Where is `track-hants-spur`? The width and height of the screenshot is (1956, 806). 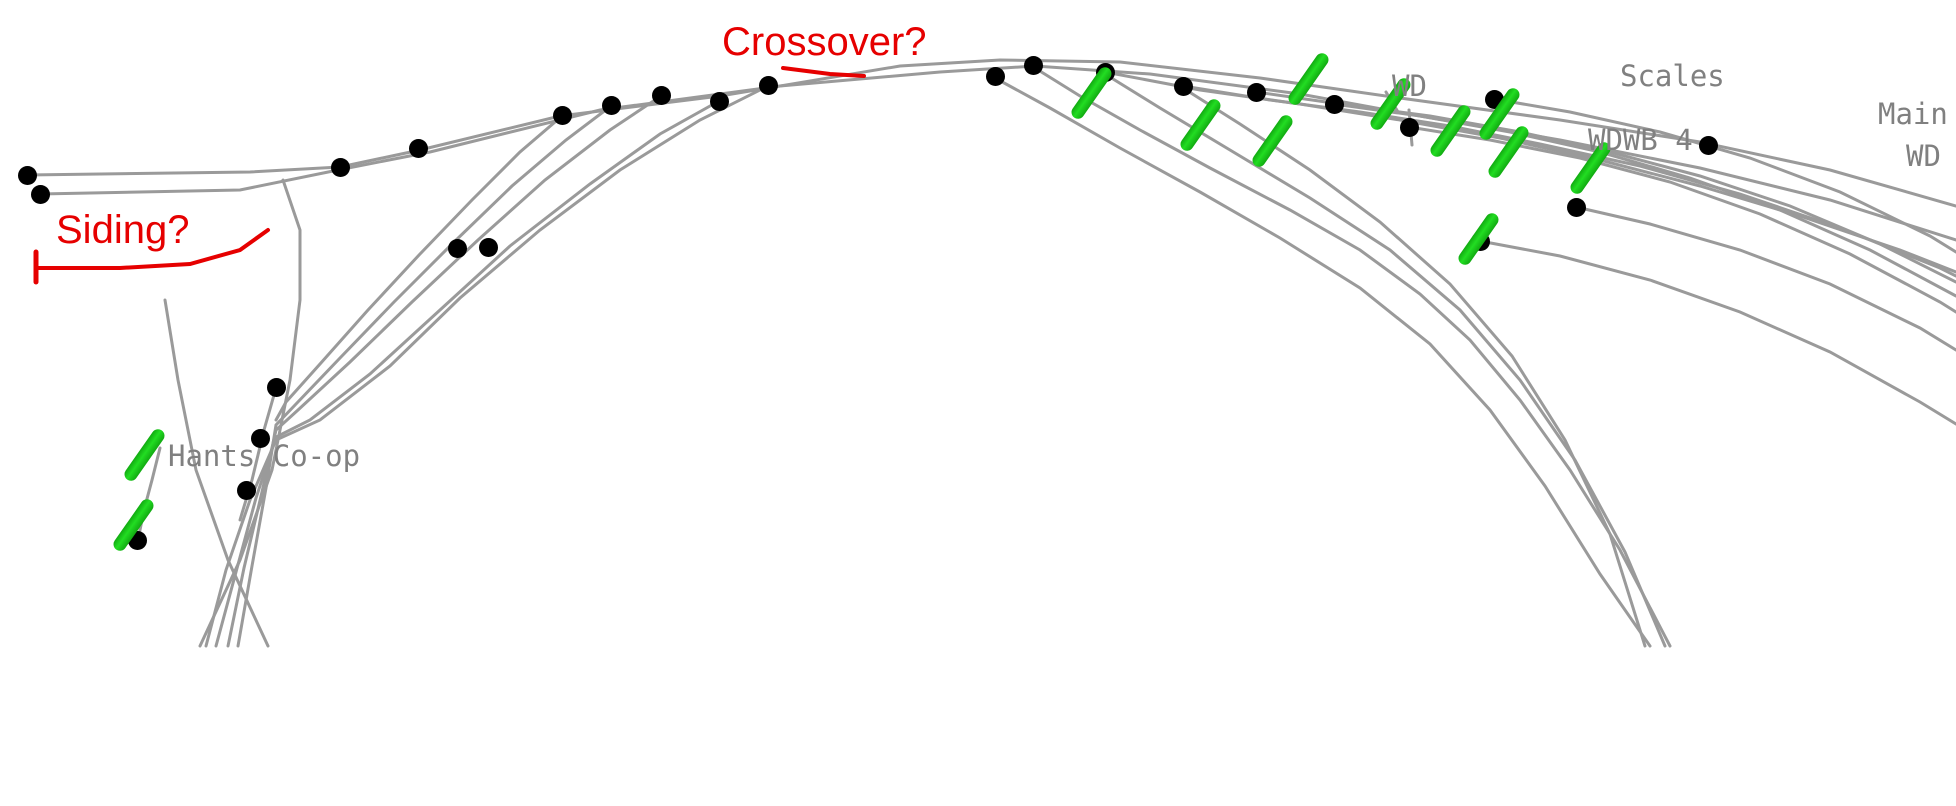
track-hants-spur is located at coordinates (258, 454).